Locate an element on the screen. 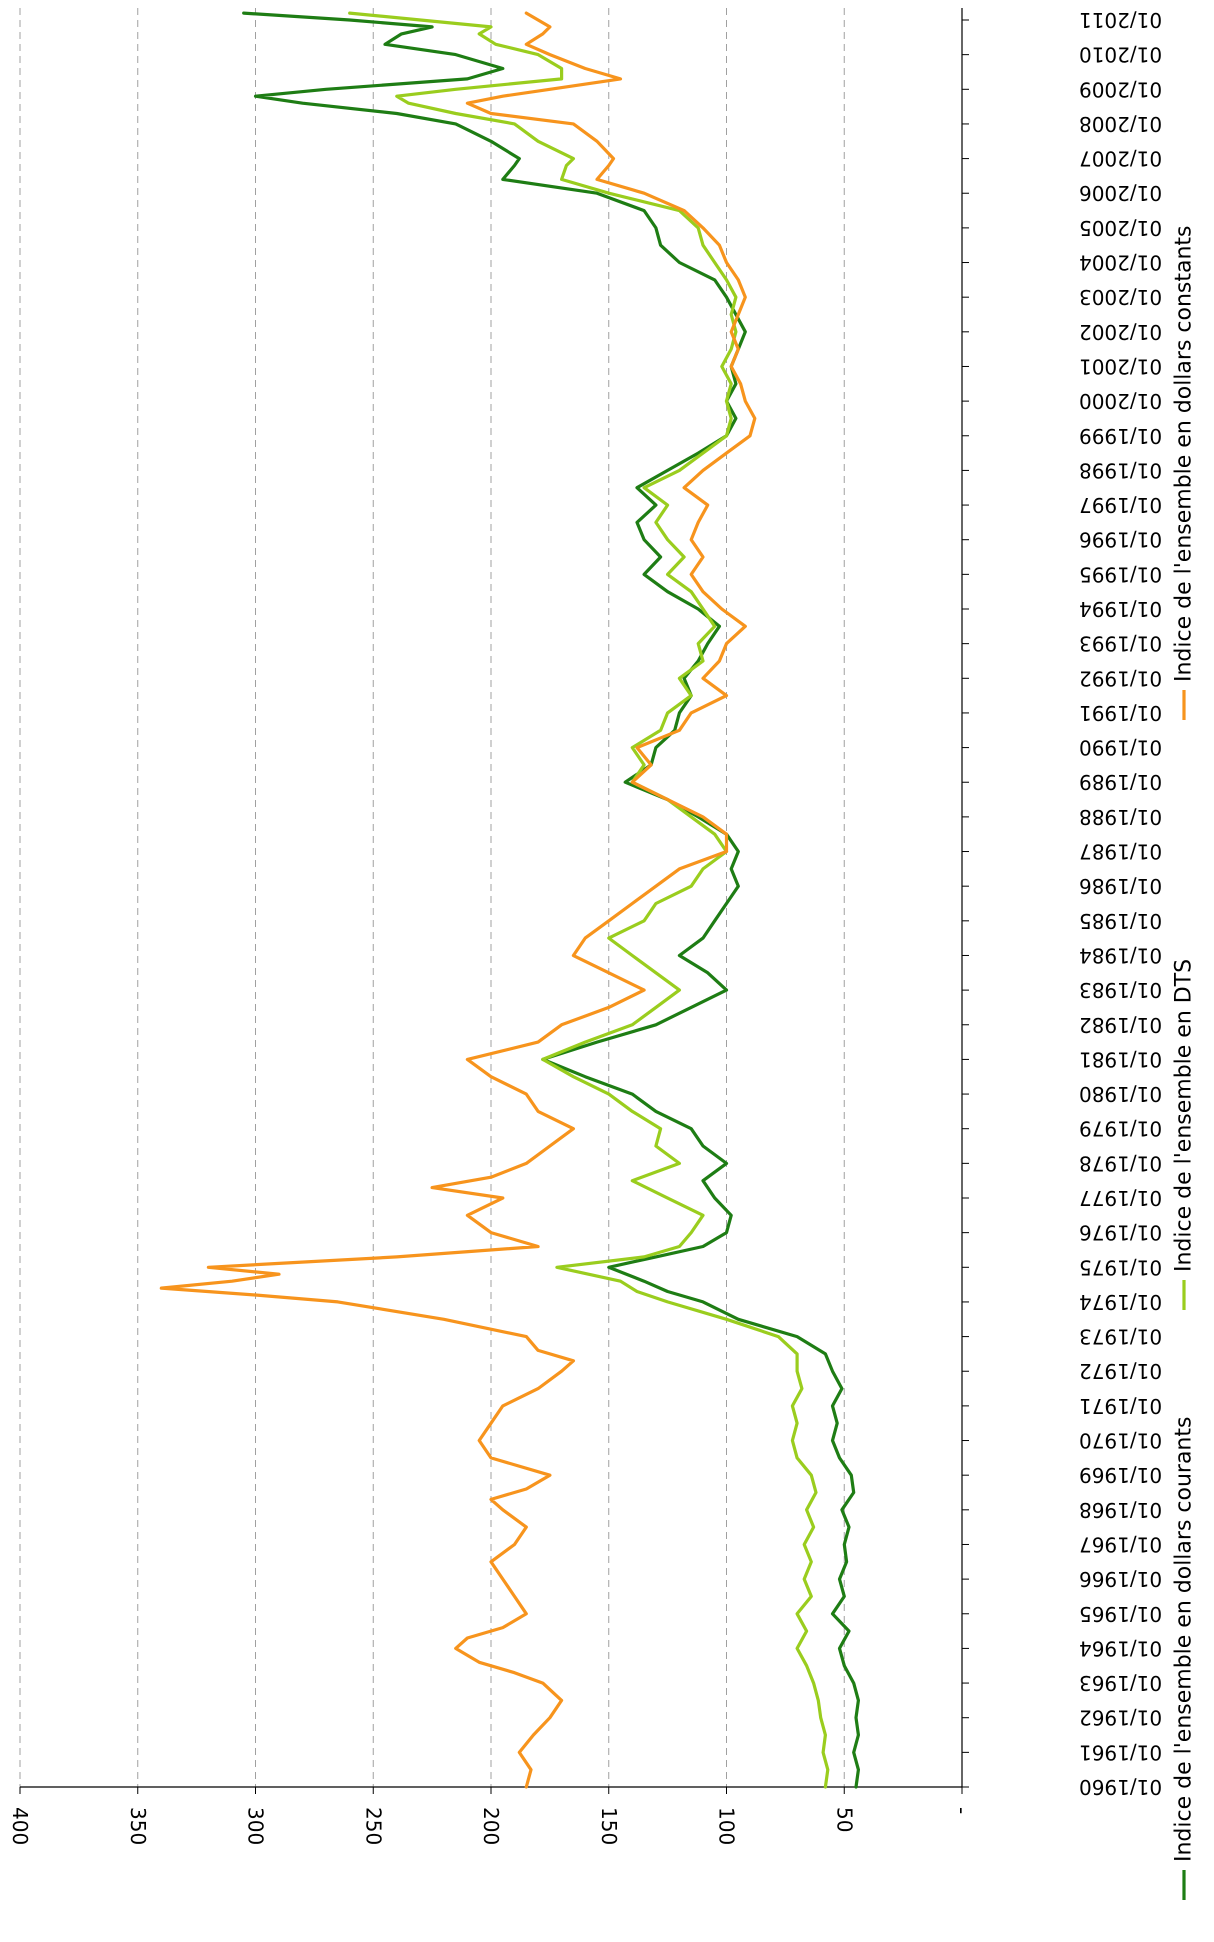  time-tick-label: 01/2005 is located at coordinates (1120, 228).